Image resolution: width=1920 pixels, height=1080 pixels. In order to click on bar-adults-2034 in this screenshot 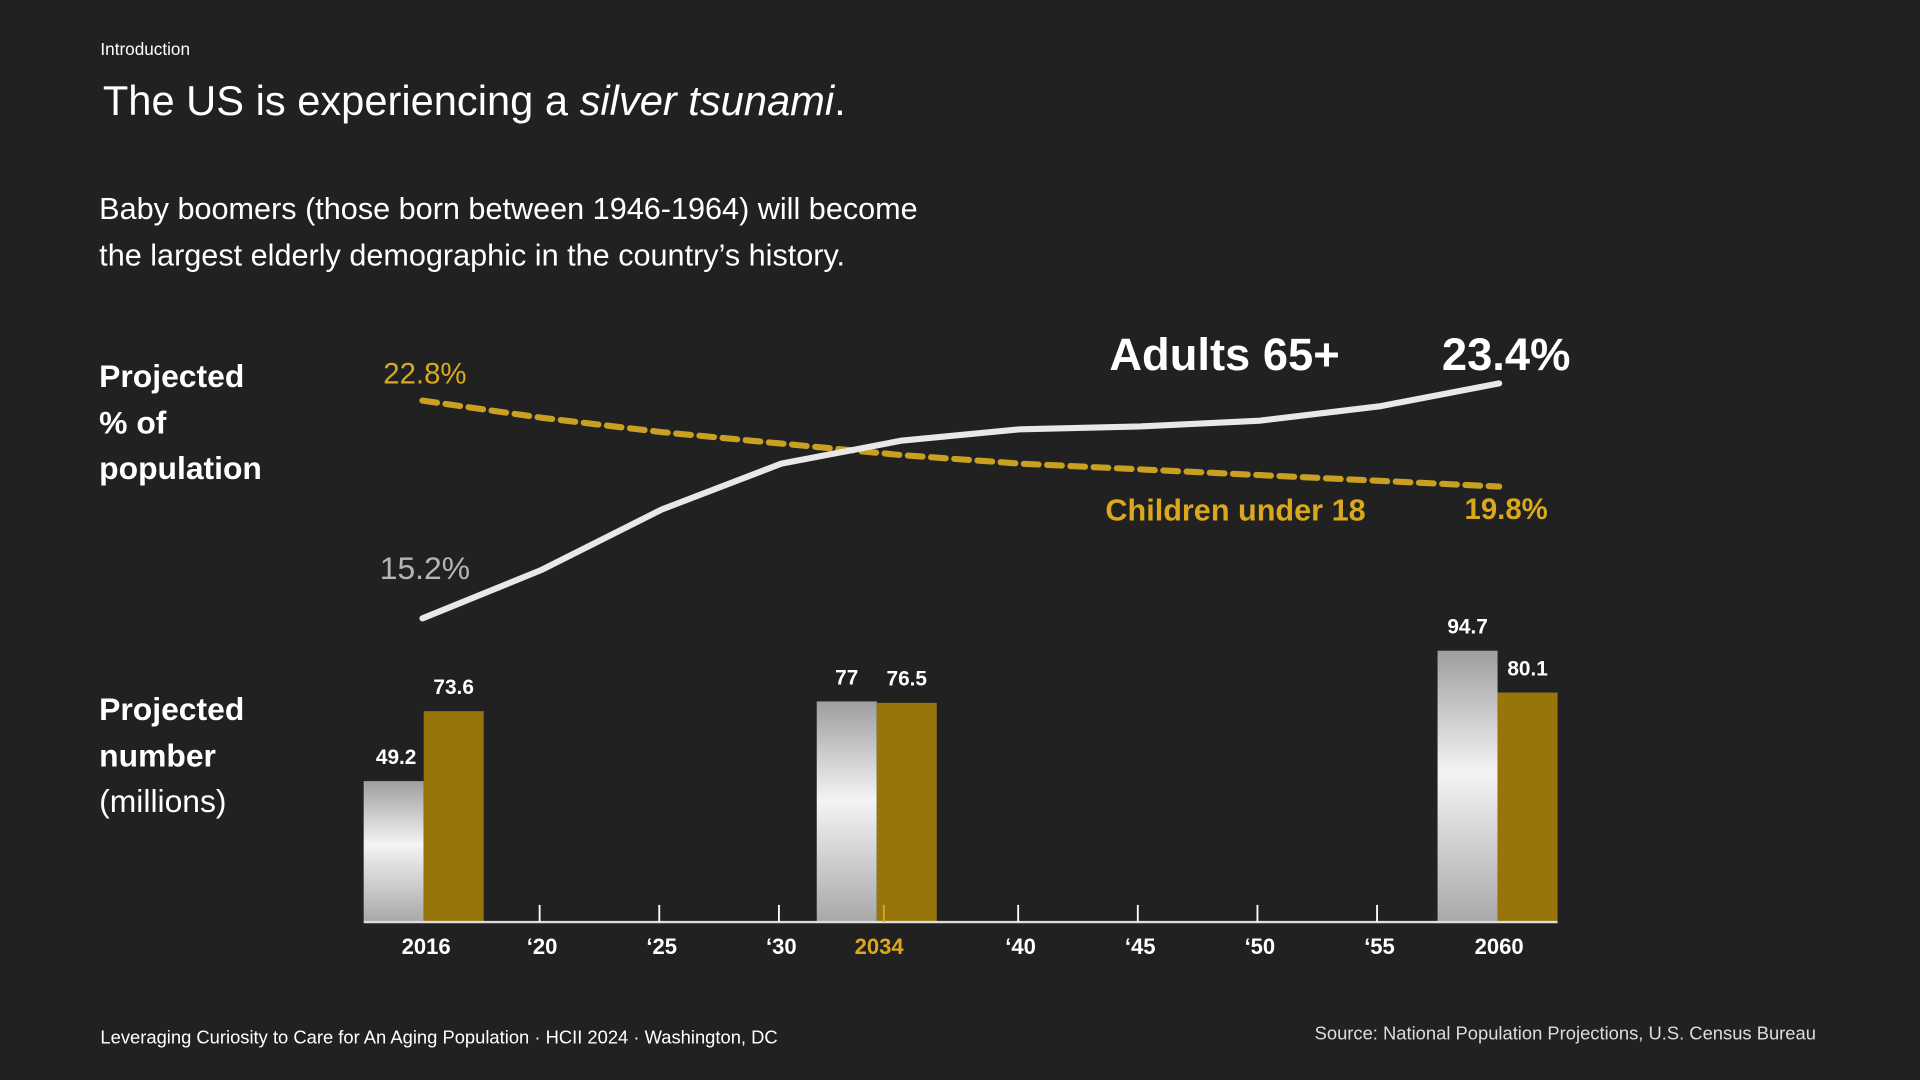, I will do `click(846, 812)`.